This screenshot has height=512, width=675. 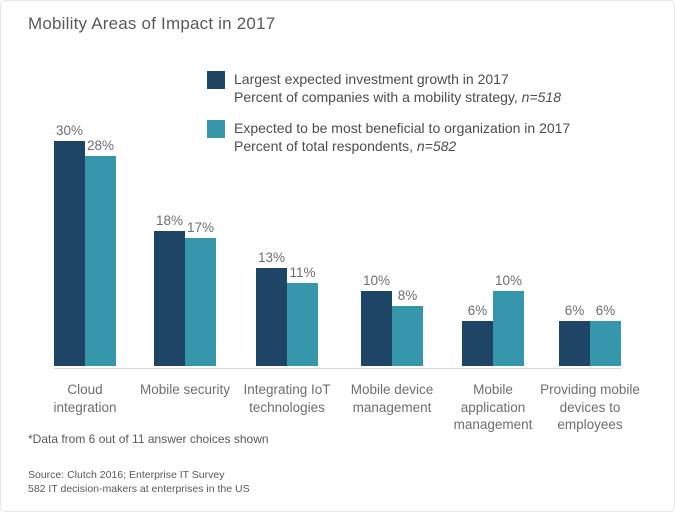 I want to click on bar-group: 6% 10%, so click(x=493, y=319).